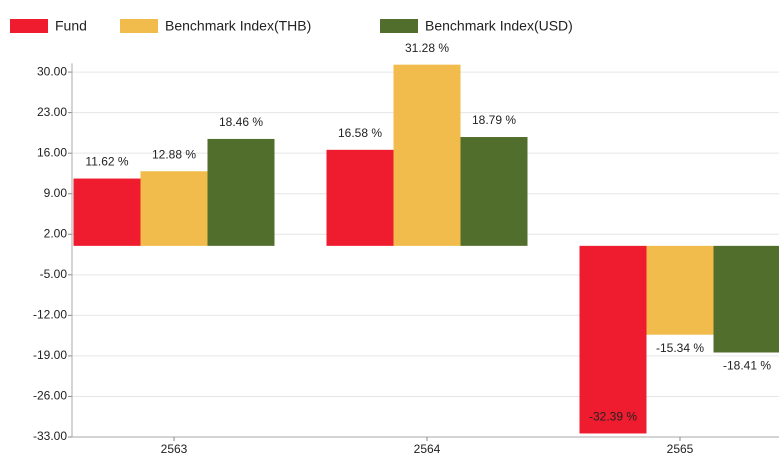 This screenshot has width=779, height=457. I want to click on y-tick-label: 2.00, so click(56, 233).